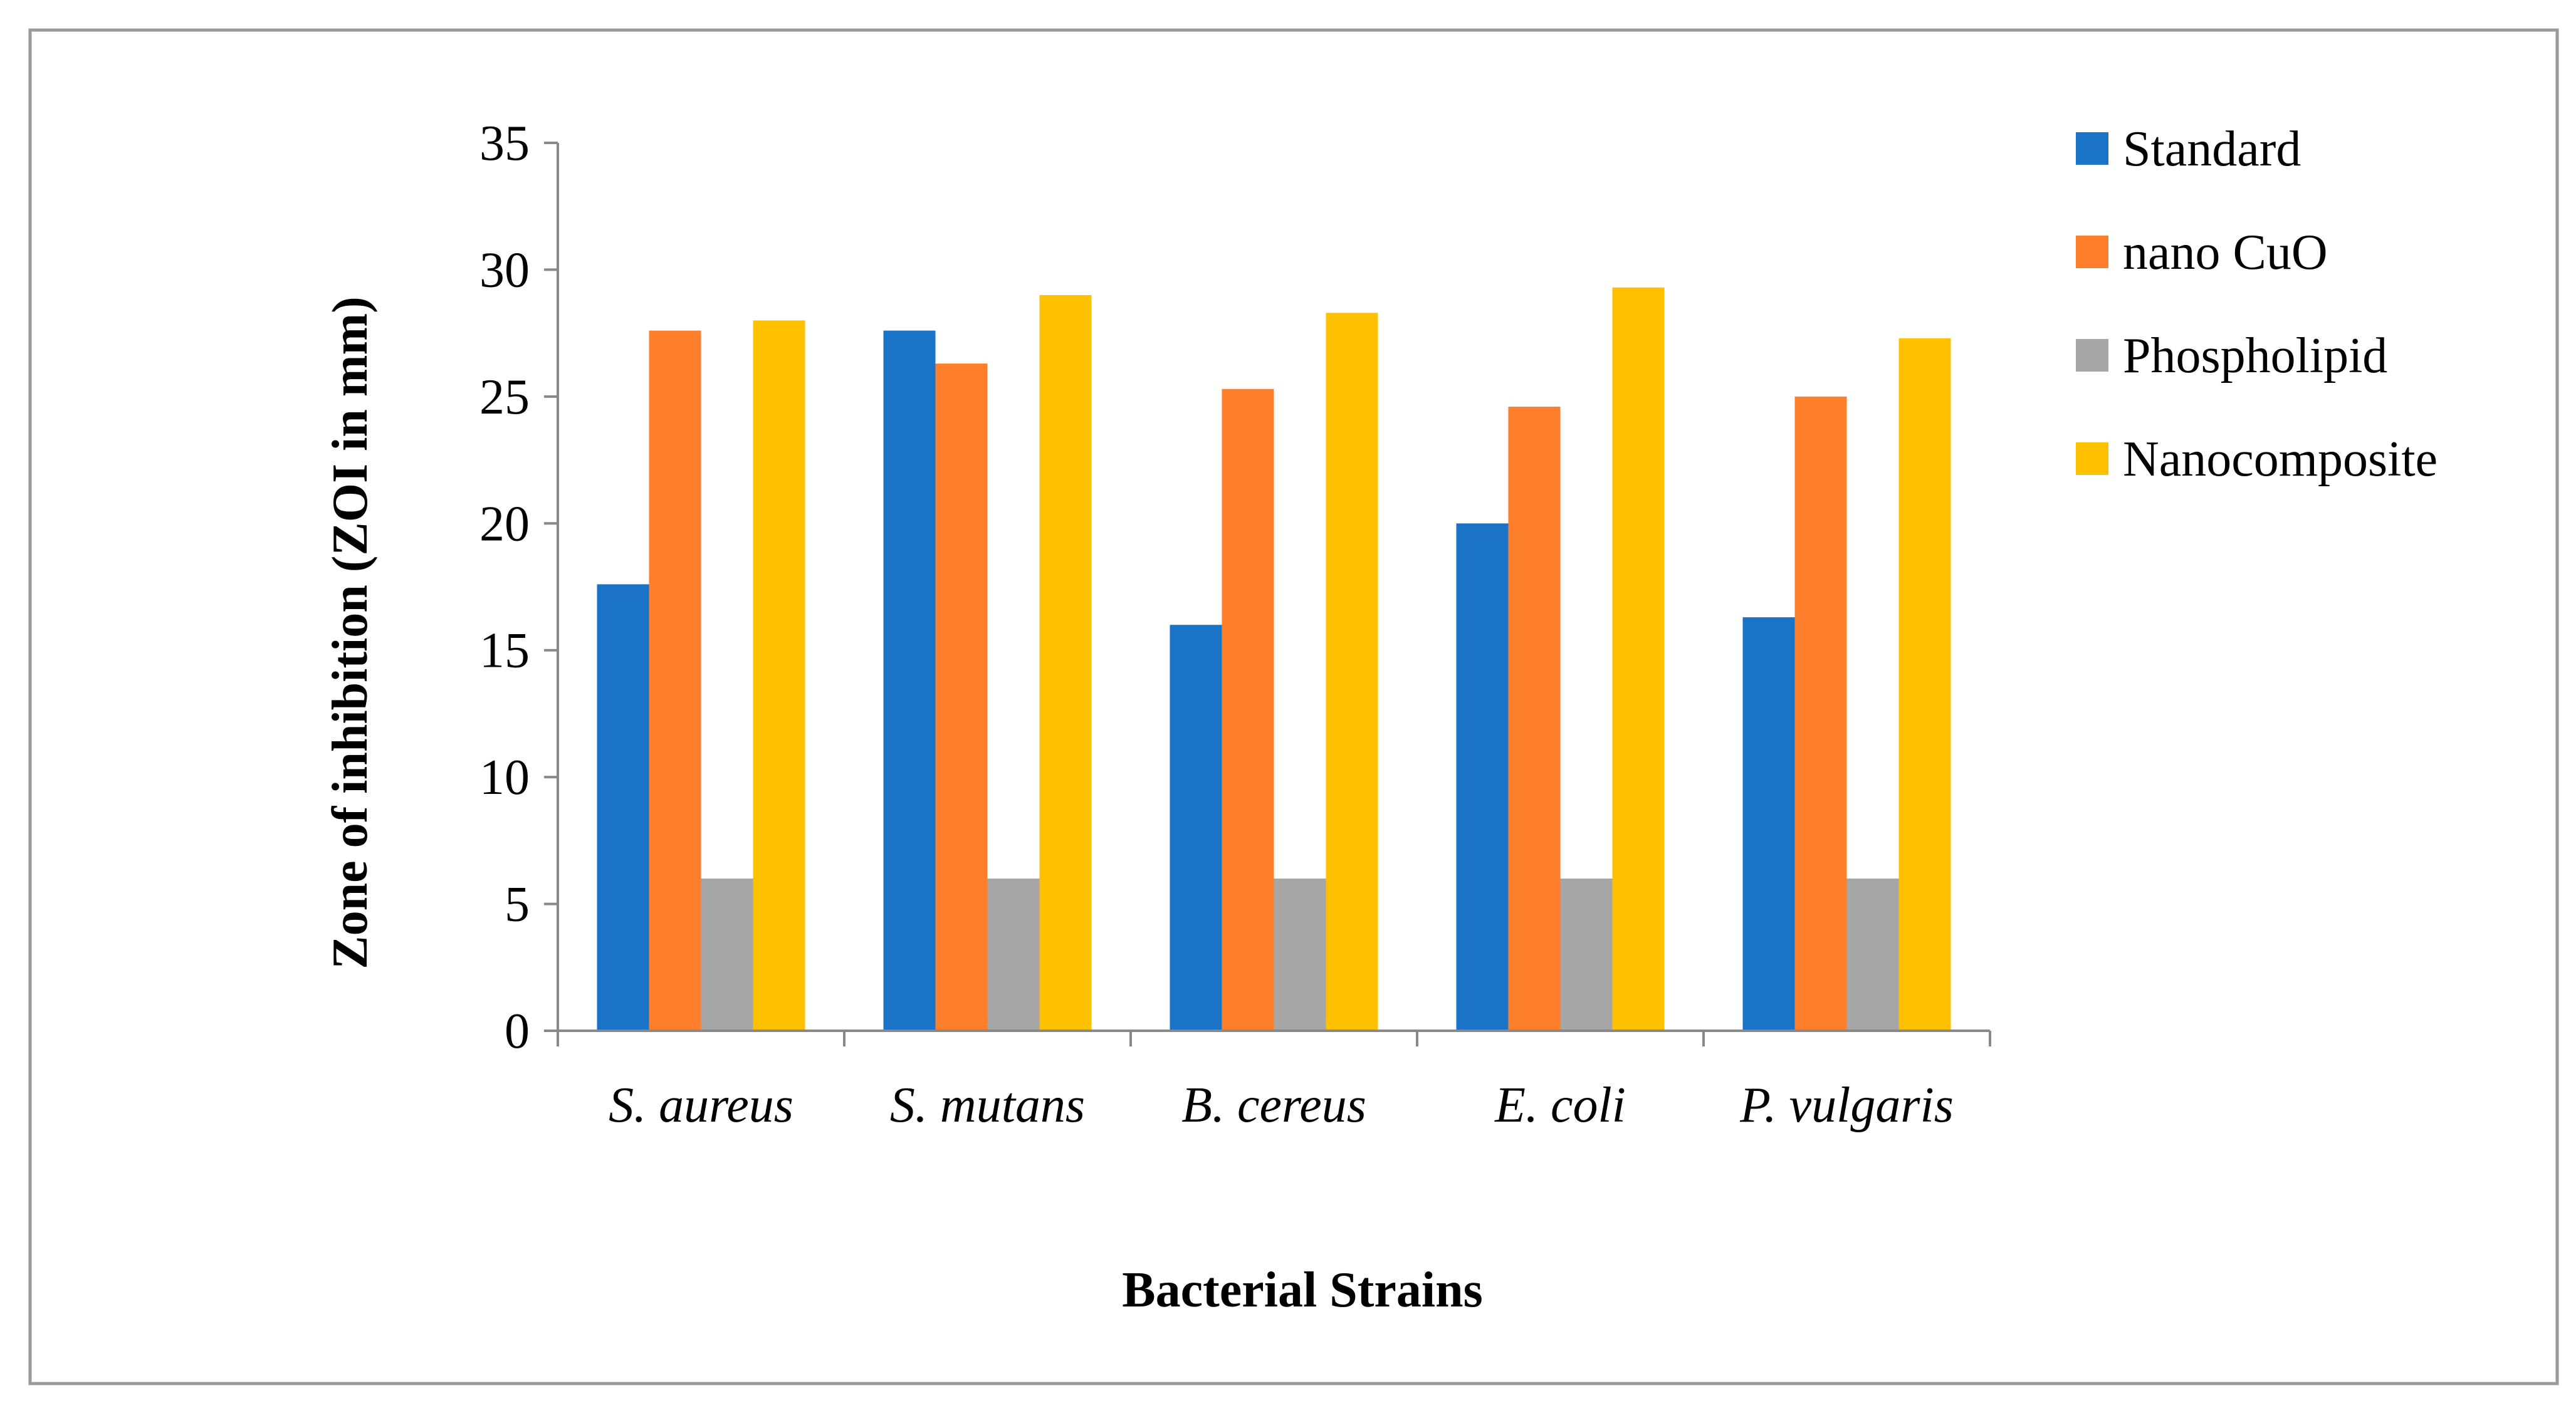  What do you see at coordinates (1534, 719) in the screenshot?
I see `bar-nano-cuo-e-coli` at bounding box center [1534, 719].